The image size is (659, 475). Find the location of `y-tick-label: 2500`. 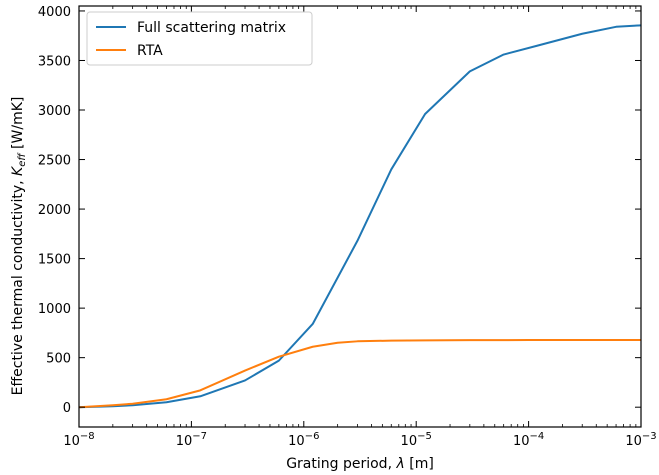

y-tick-label: 2500 is located at coordinates (54, 161).